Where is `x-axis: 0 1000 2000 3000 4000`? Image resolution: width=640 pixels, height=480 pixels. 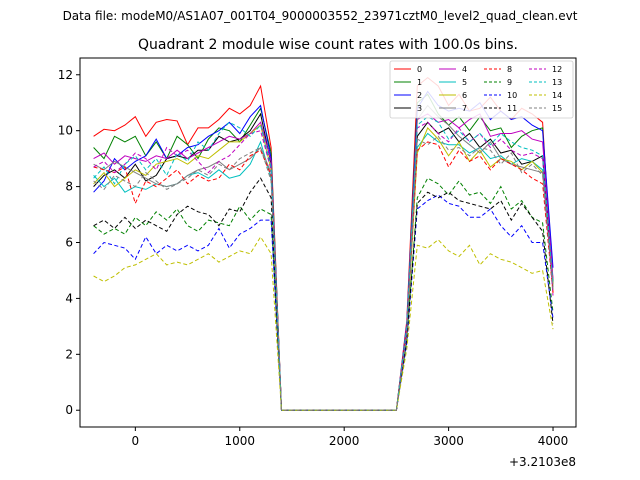
x-axis: 0 1000 2000 3000 4000 is located at coordinates (350, 437).